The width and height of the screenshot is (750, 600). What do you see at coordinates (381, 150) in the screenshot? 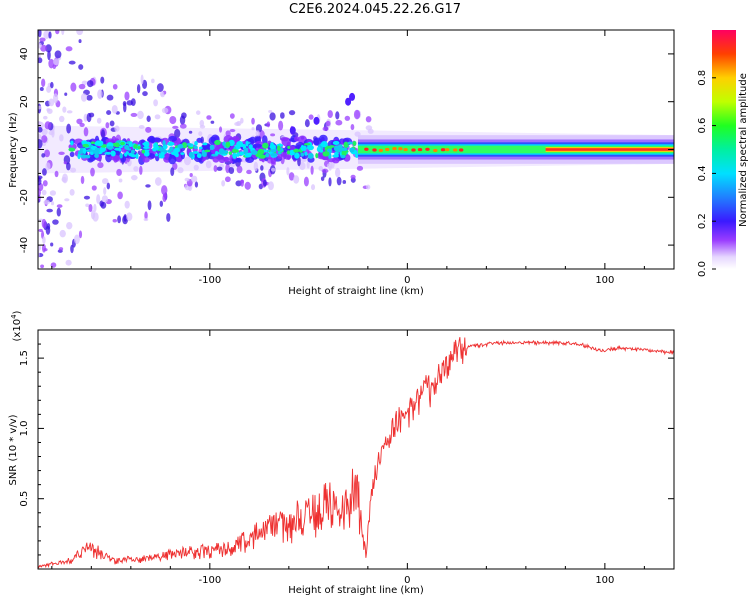
I see `spectrogram-peak-dot` at bounding box center [381, 150].